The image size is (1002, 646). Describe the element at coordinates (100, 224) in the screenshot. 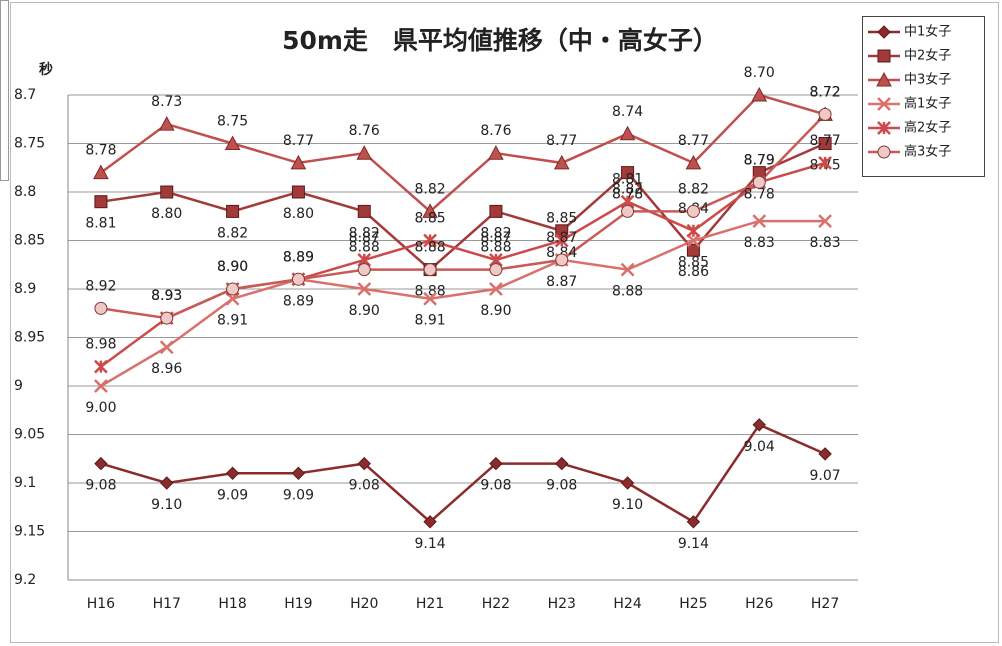

I see `data-label: 8.81` at that location.